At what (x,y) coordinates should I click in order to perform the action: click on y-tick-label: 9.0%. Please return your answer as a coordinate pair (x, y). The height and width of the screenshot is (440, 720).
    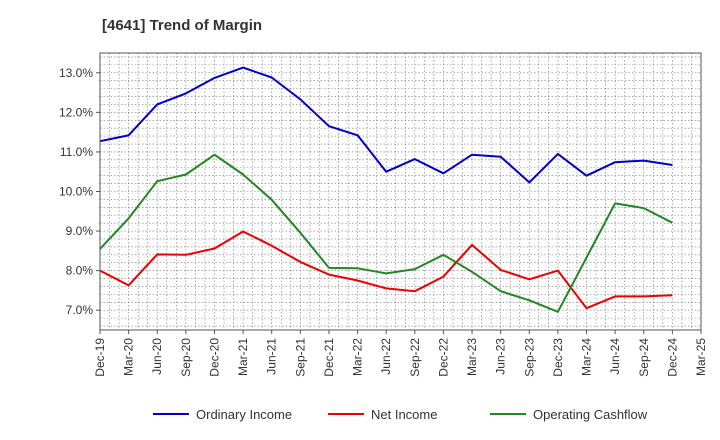
    Looking at the image, I should click on (80, 231).